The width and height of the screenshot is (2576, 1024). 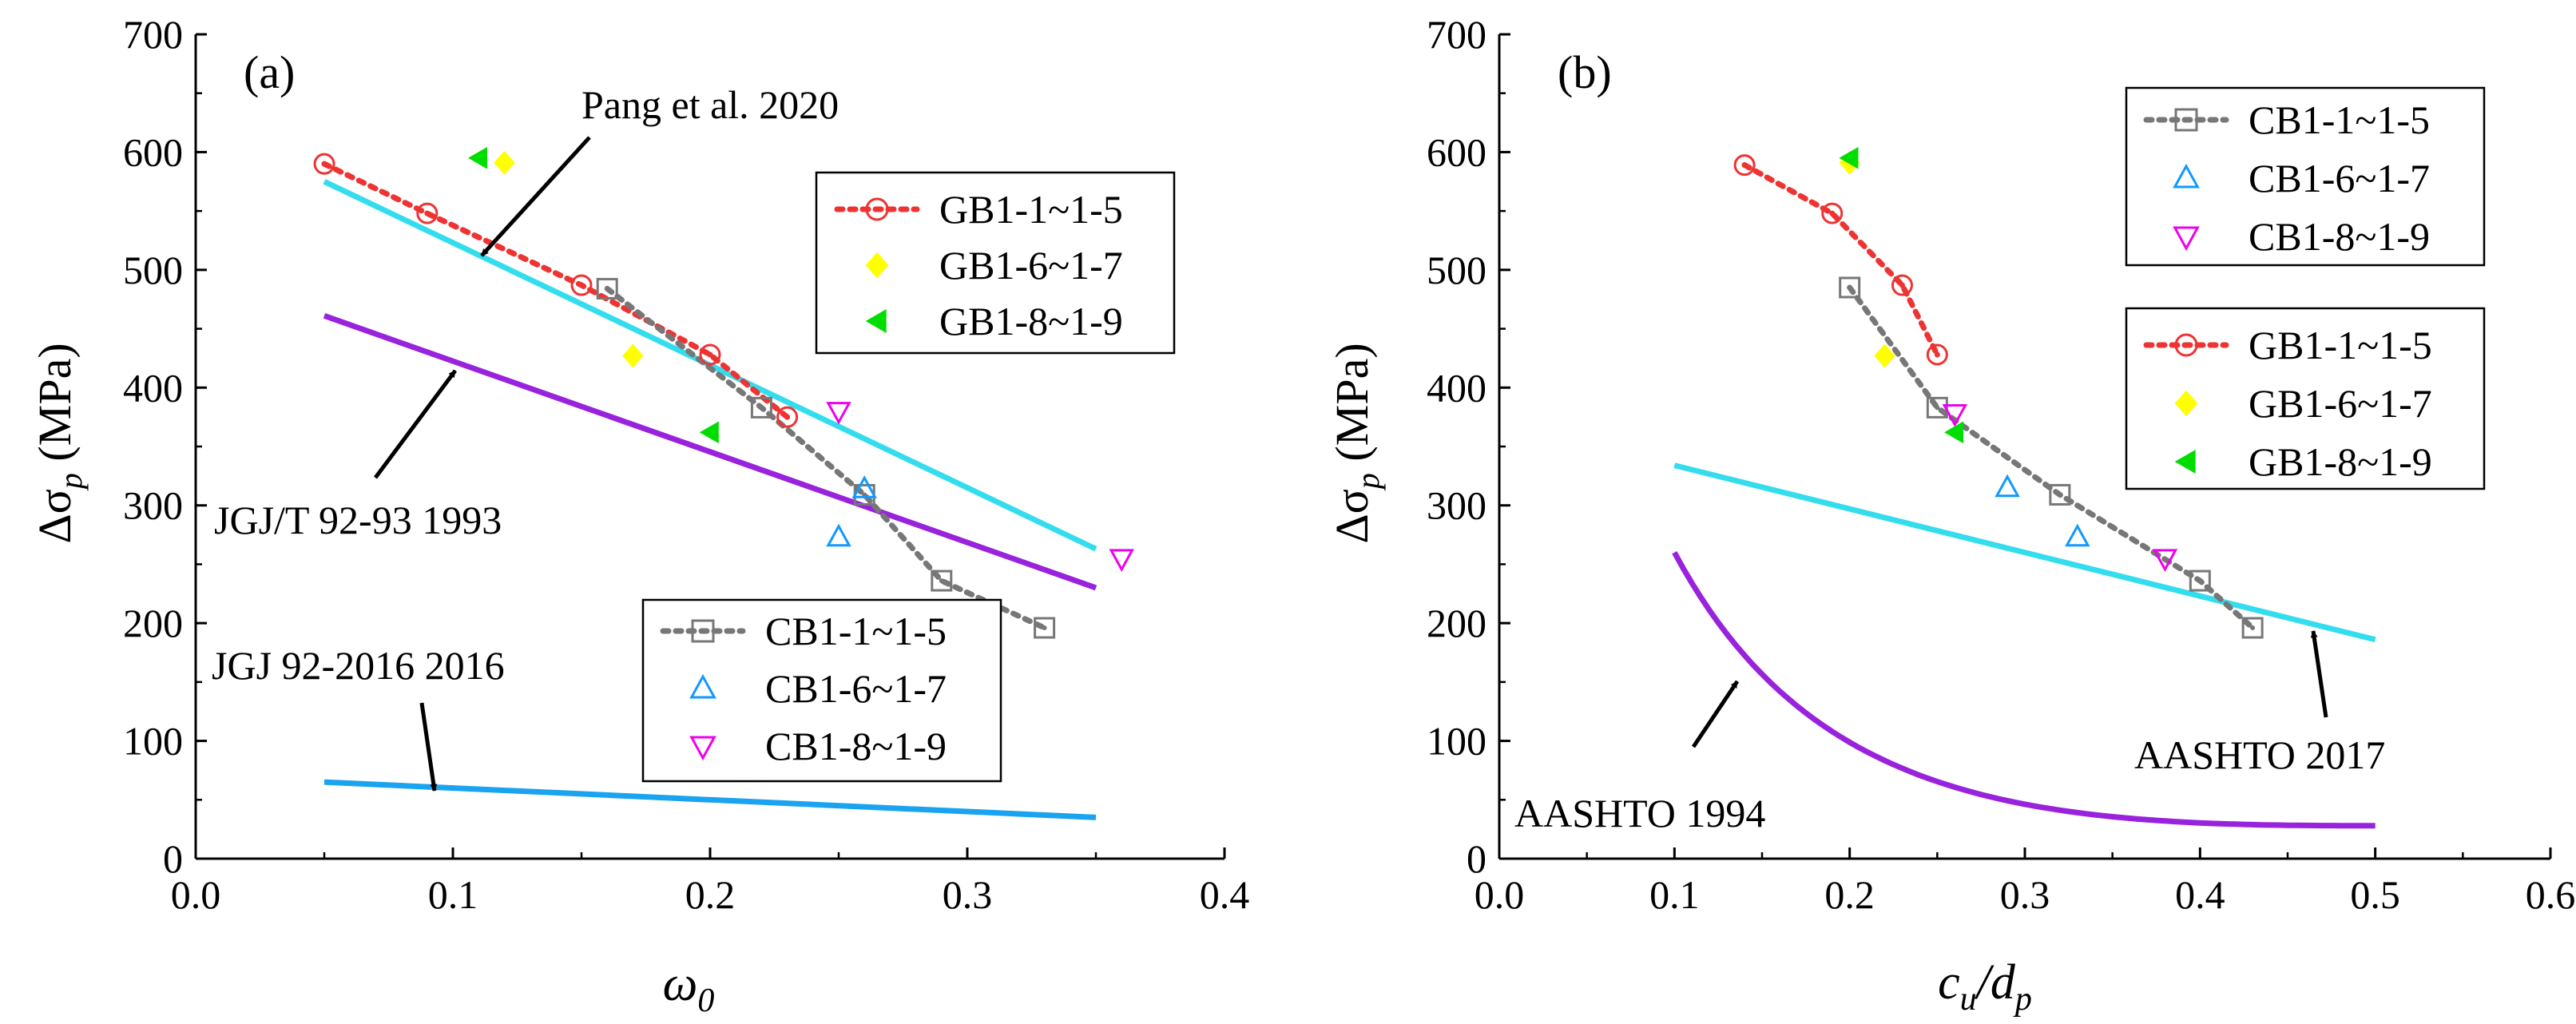 What do you see at coordinates (2259, 754) in the screenshot?
I see `annotation-aashto-2017: AASHTO 2017` at bounding box center [2259, 754].